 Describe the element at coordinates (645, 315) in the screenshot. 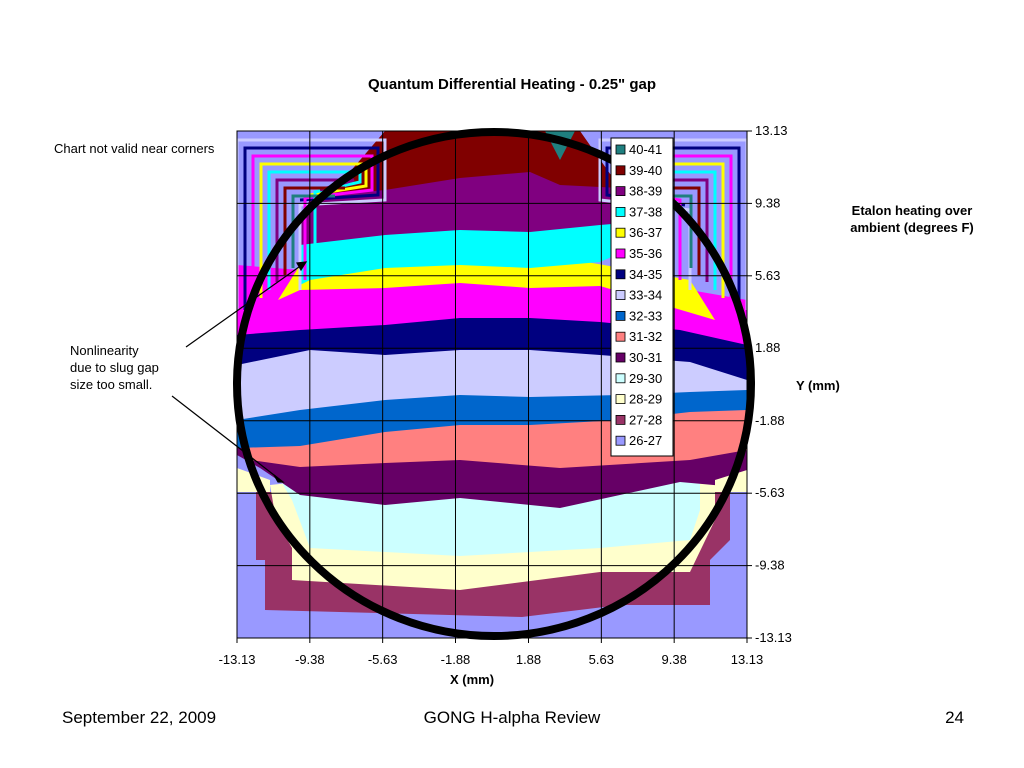

I see `legend-label: 32-33` at that location.